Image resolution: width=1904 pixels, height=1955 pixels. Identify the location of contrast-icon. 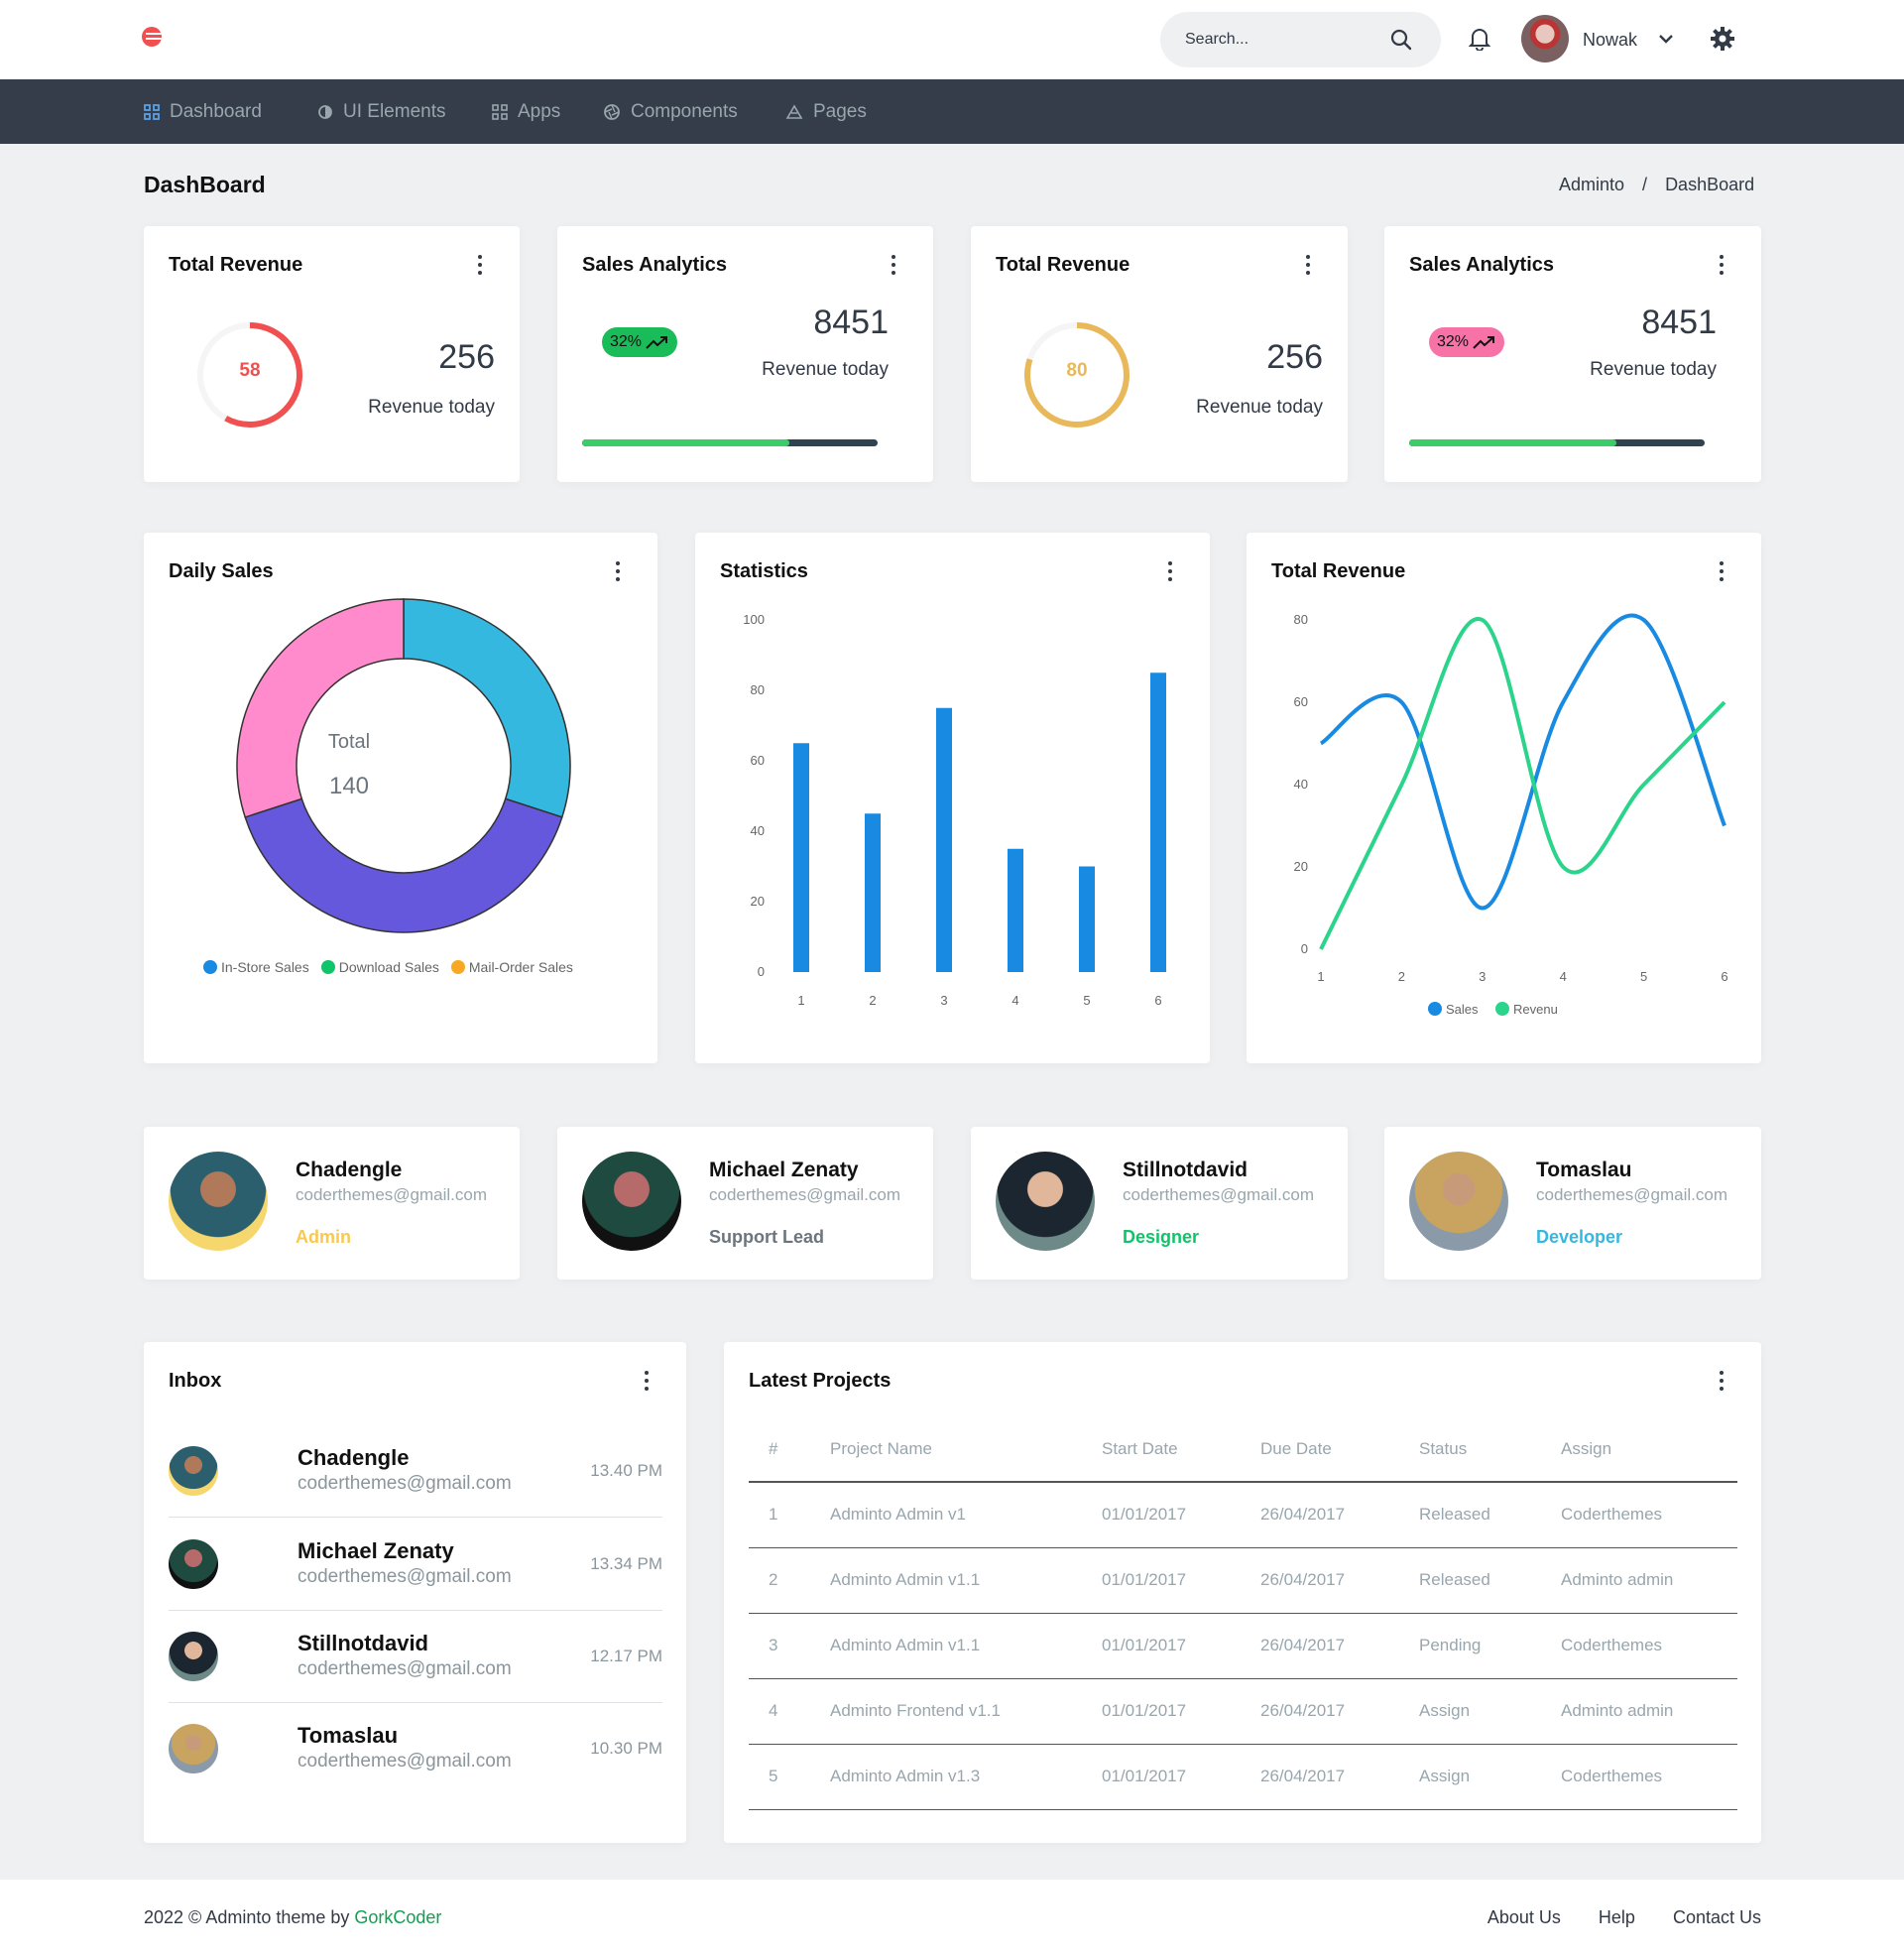
(325, 111).